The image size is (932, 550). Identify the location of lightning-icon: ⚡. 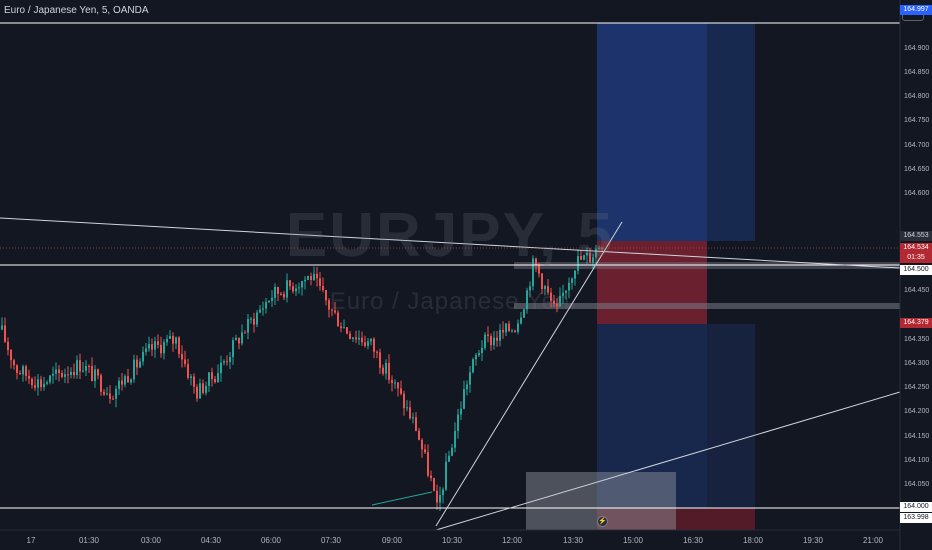
(602, 521).